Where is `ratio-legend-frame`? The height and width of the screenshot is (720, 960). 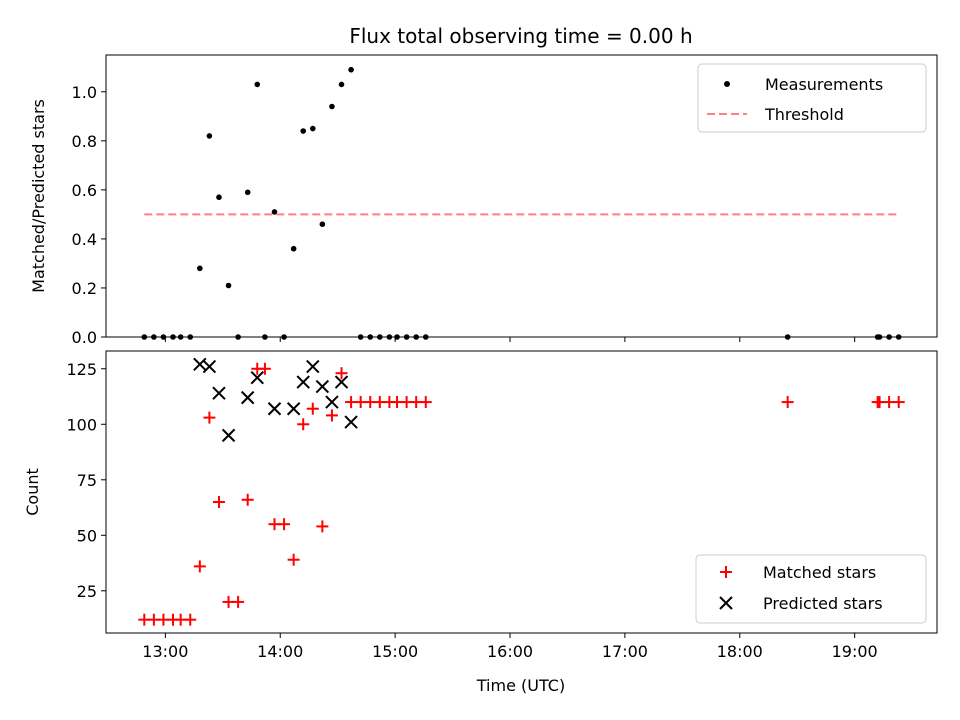 ratio-legend-frame is located at coordinates (812, 98).